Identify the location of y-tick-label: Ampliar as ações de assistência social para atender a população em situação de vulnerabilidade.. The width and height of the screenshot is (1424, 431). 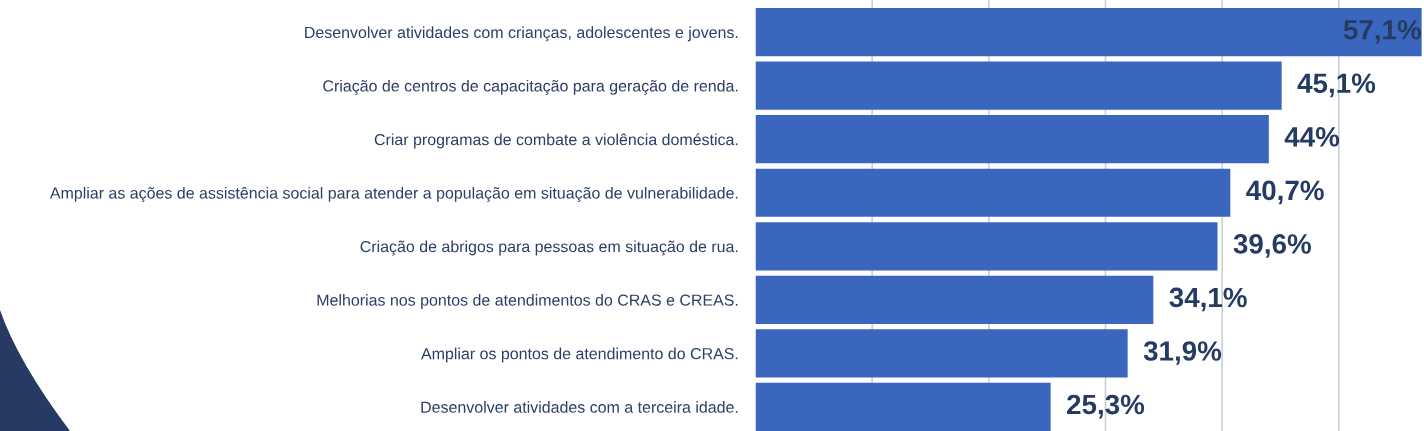
(393, 194).